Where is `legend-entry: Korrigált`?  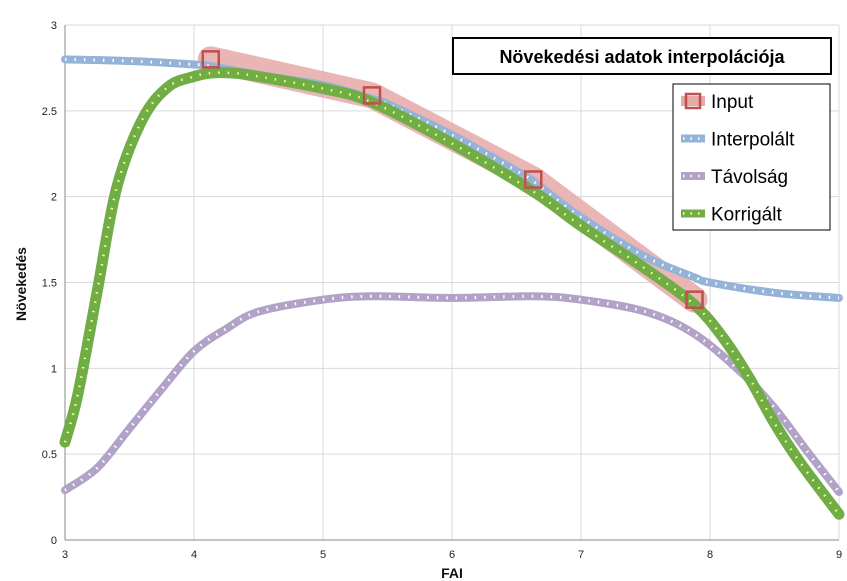
legend-entry: Korrigált is located at coordinates (731, 215).